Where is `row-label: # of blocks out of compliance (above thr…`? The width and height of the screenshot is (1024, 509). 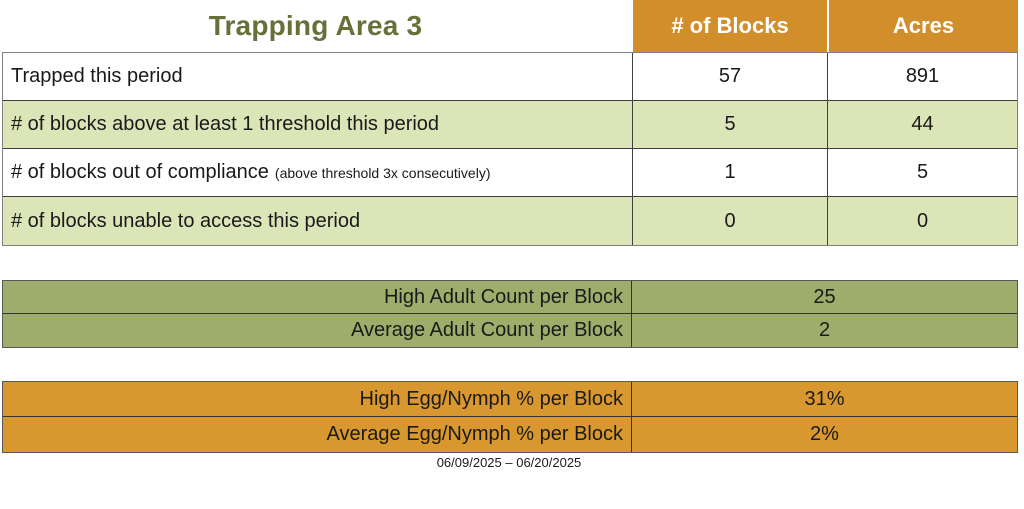 row-label: # of blocks out of compliance (above thr… is located at coordinates (317, 172).